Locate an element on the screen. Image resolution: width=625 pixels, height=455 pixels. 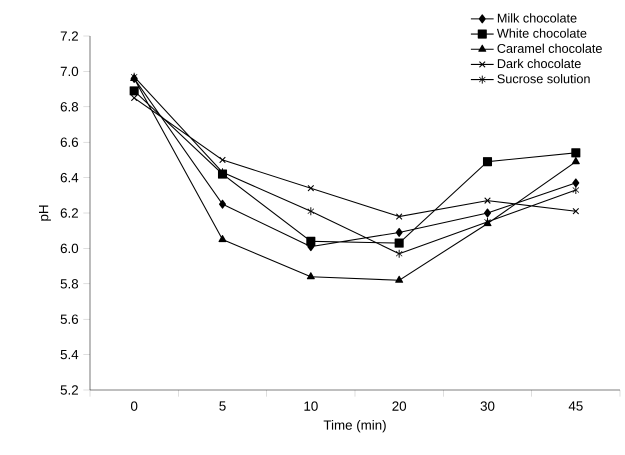
y-tick-label: 5.6 is located at coordinates (69, 319).